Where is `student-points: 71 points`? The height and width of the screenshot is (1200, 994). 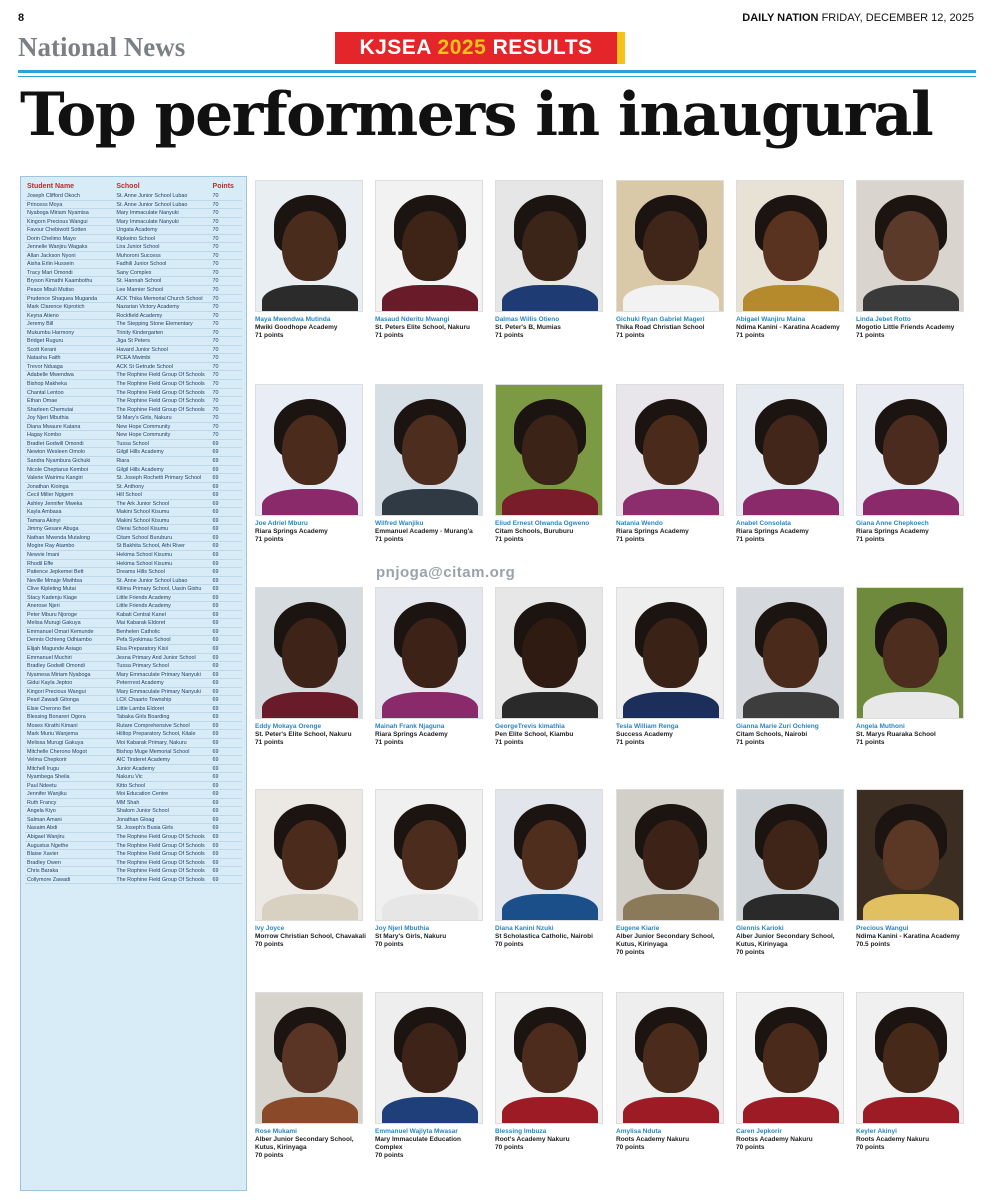
student-points: 71 points is located at coordinates (389, 539).